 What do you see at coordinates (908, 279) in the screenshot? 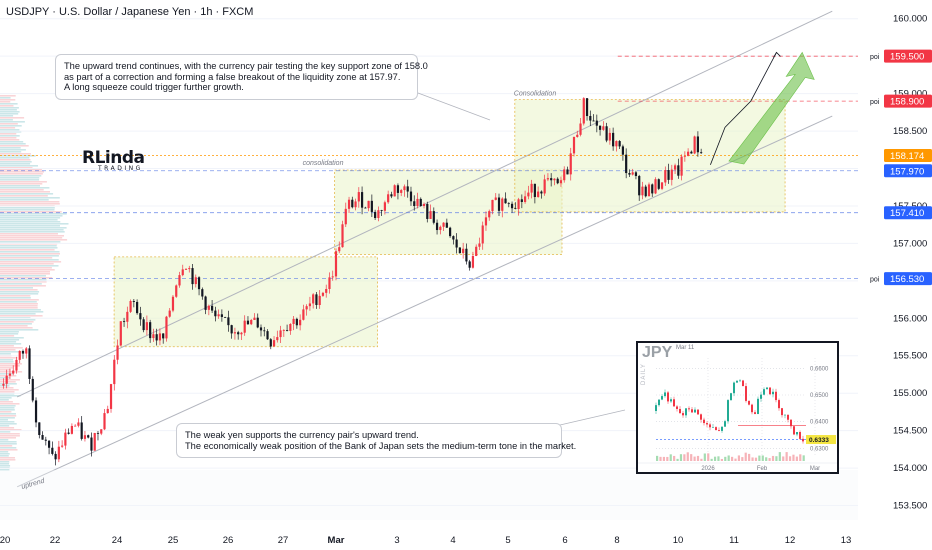
I see `level-tag-bg` at bounding box center [908, 279].